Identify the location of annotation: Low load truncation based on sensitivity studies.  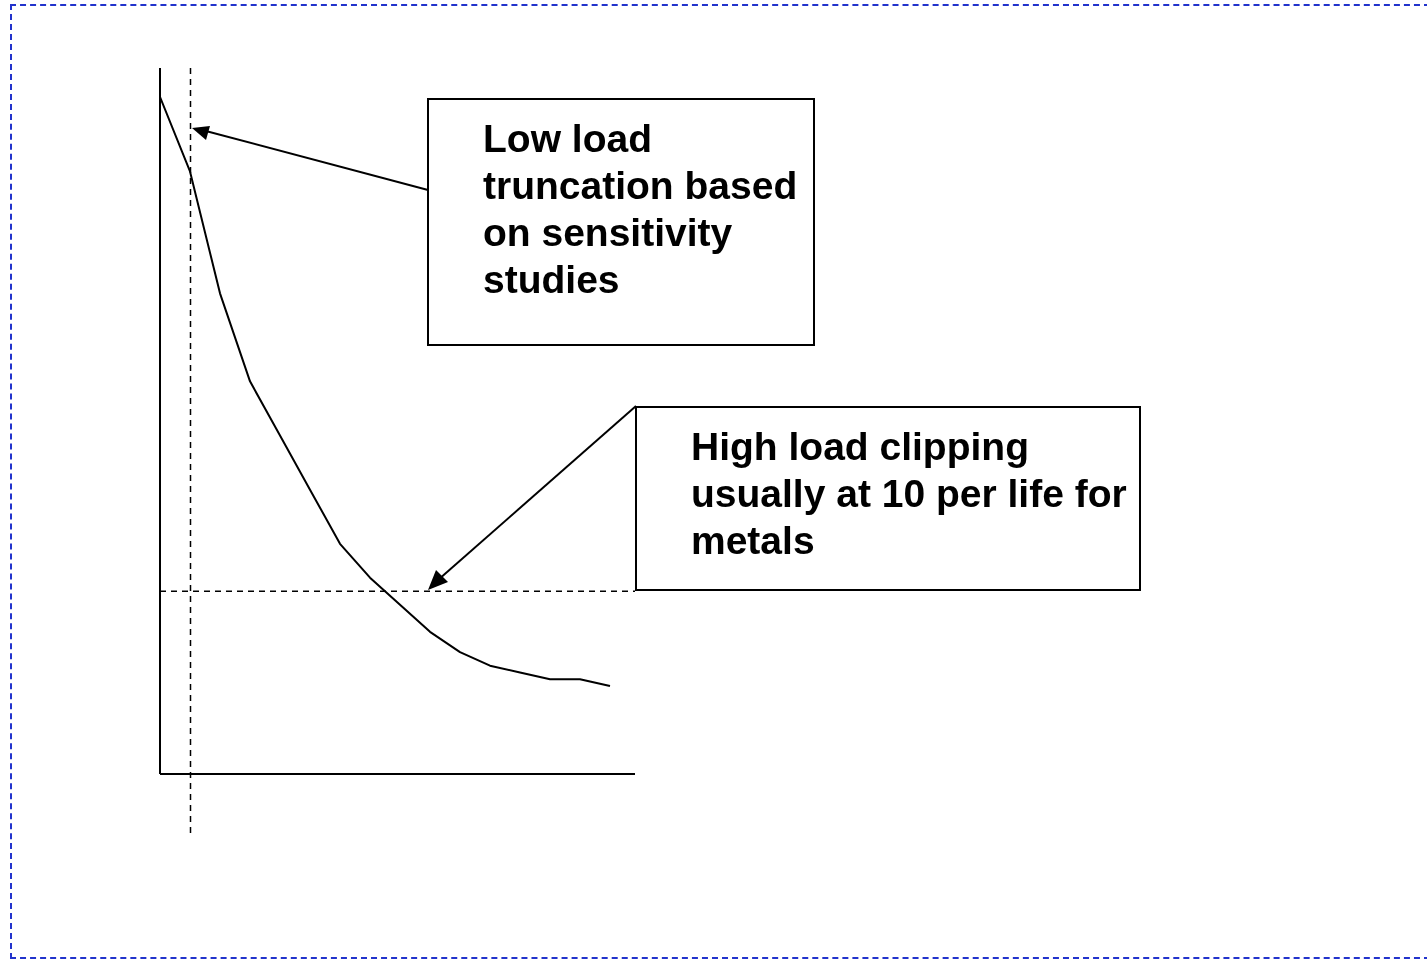
(621, 222).